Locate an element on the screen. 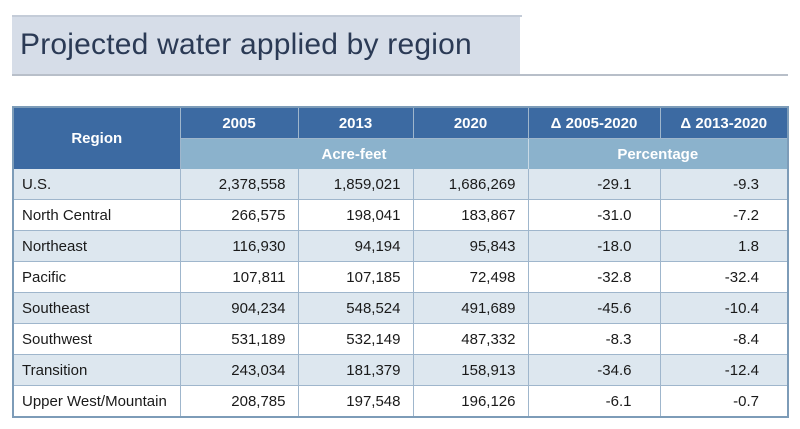 This screenshot has width=800, height=429. change-2013-2020-cell: -0.7 is located at coordinates (724, 401).